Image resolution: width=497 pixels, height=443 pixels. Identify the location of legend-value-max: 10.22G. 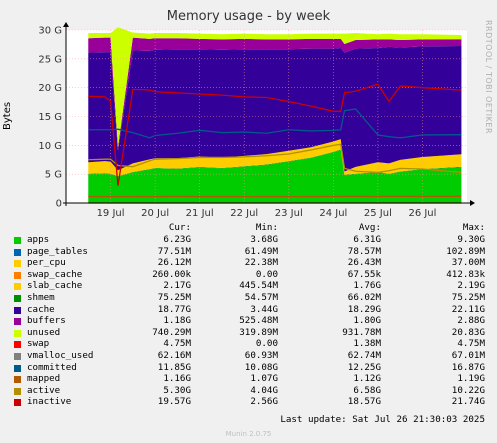
(468, 390).